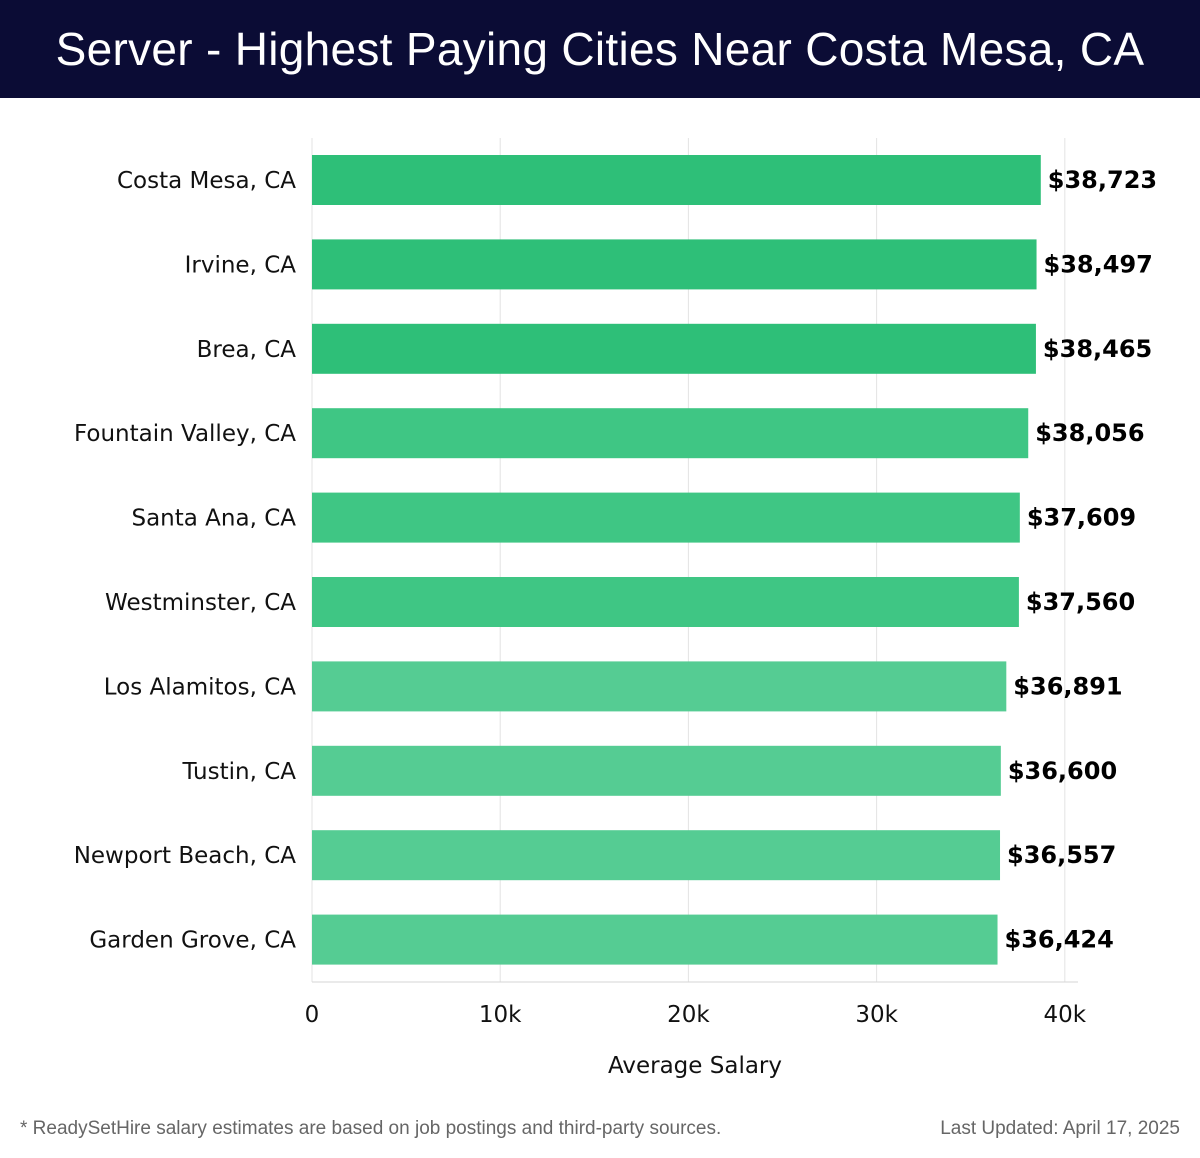 Image resolution: width=1200 pixels, height=1158 pixels. I want to click on x-tick-label: 10k, so click(500, 1015).